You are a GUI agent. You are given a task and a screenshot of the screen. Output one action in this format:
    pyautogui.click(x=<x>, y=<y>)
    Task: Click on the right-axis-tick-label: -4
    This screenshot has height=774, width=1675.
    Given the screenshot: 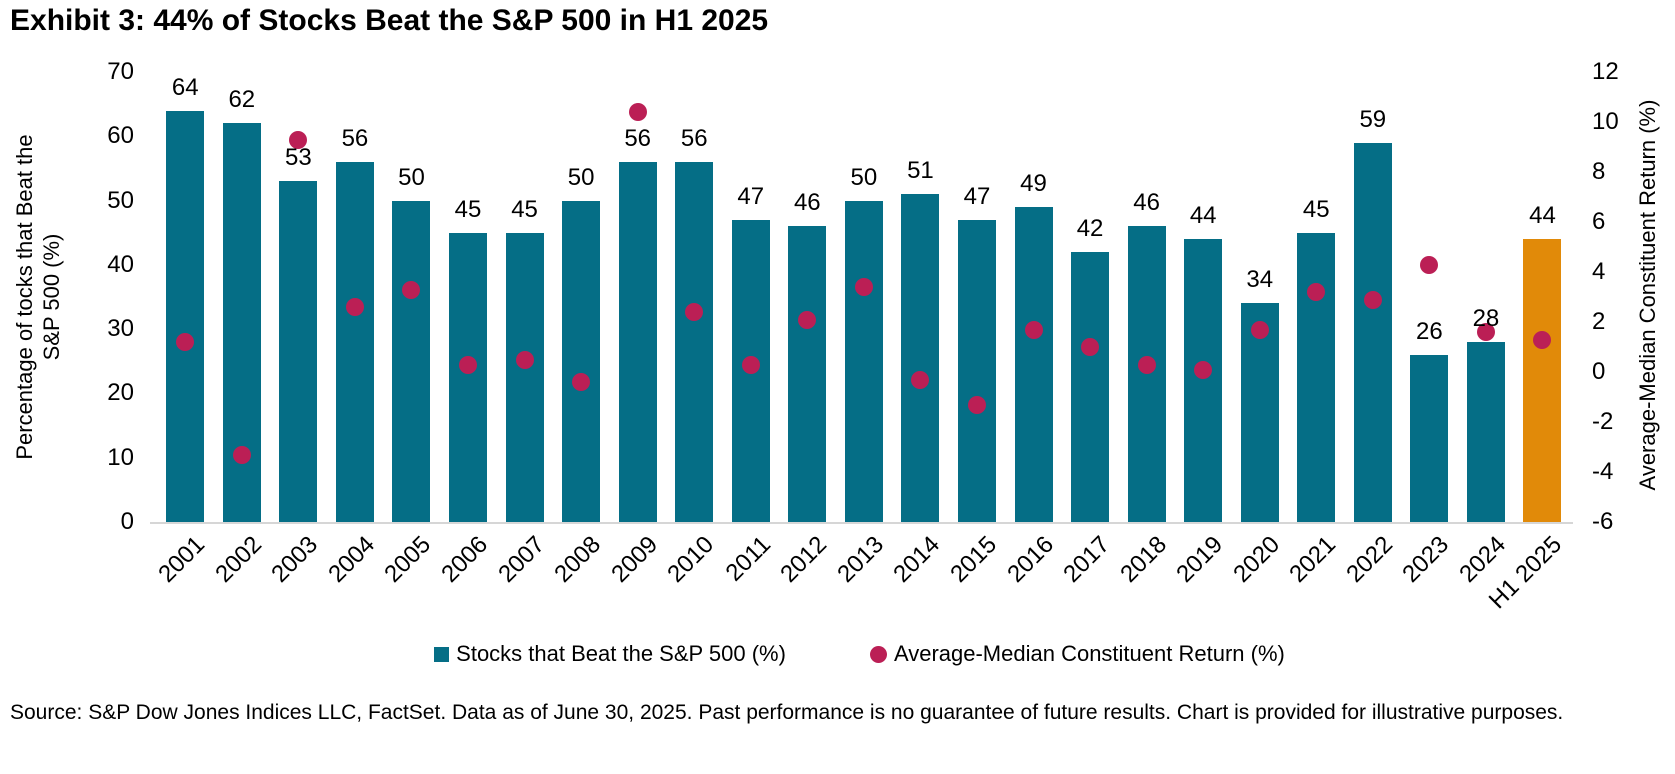 What is the action you would take?
    pyautogui.click(x=1603, y=471)
    